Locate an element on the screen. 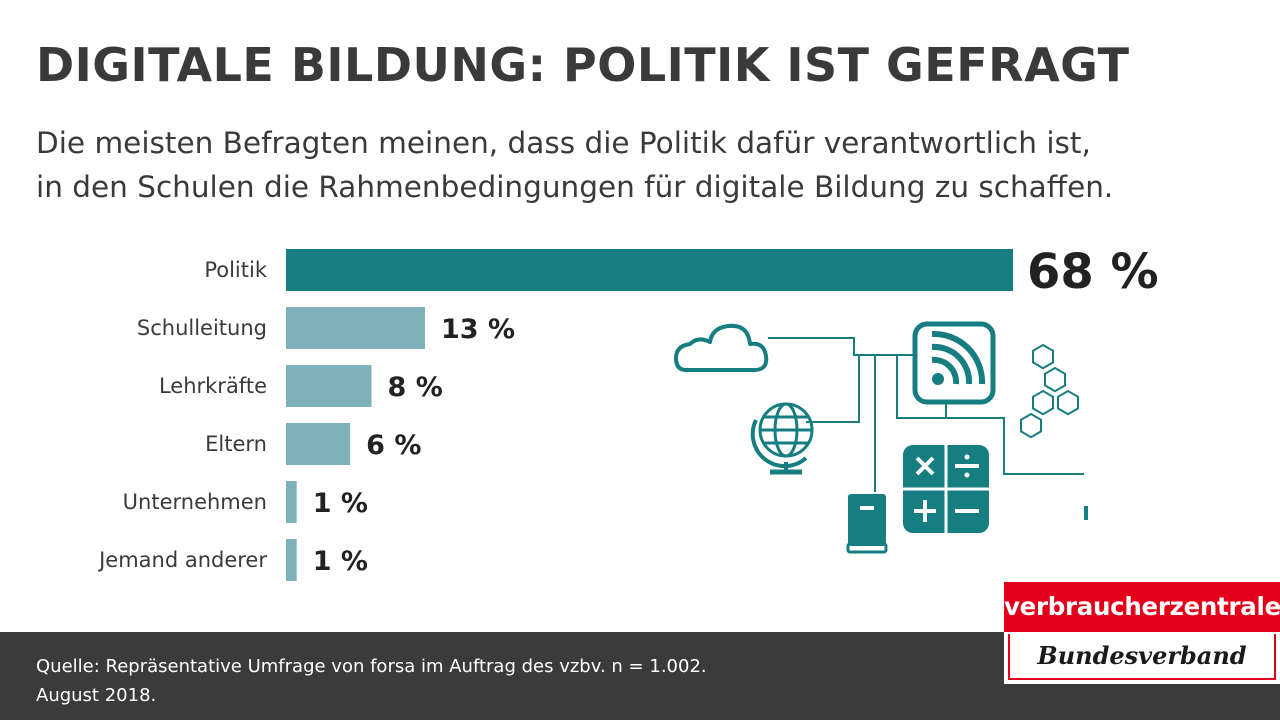 The height and width of the screenshot is (720, 1280). value-label: 8 % is located at coordinates (415, 387).